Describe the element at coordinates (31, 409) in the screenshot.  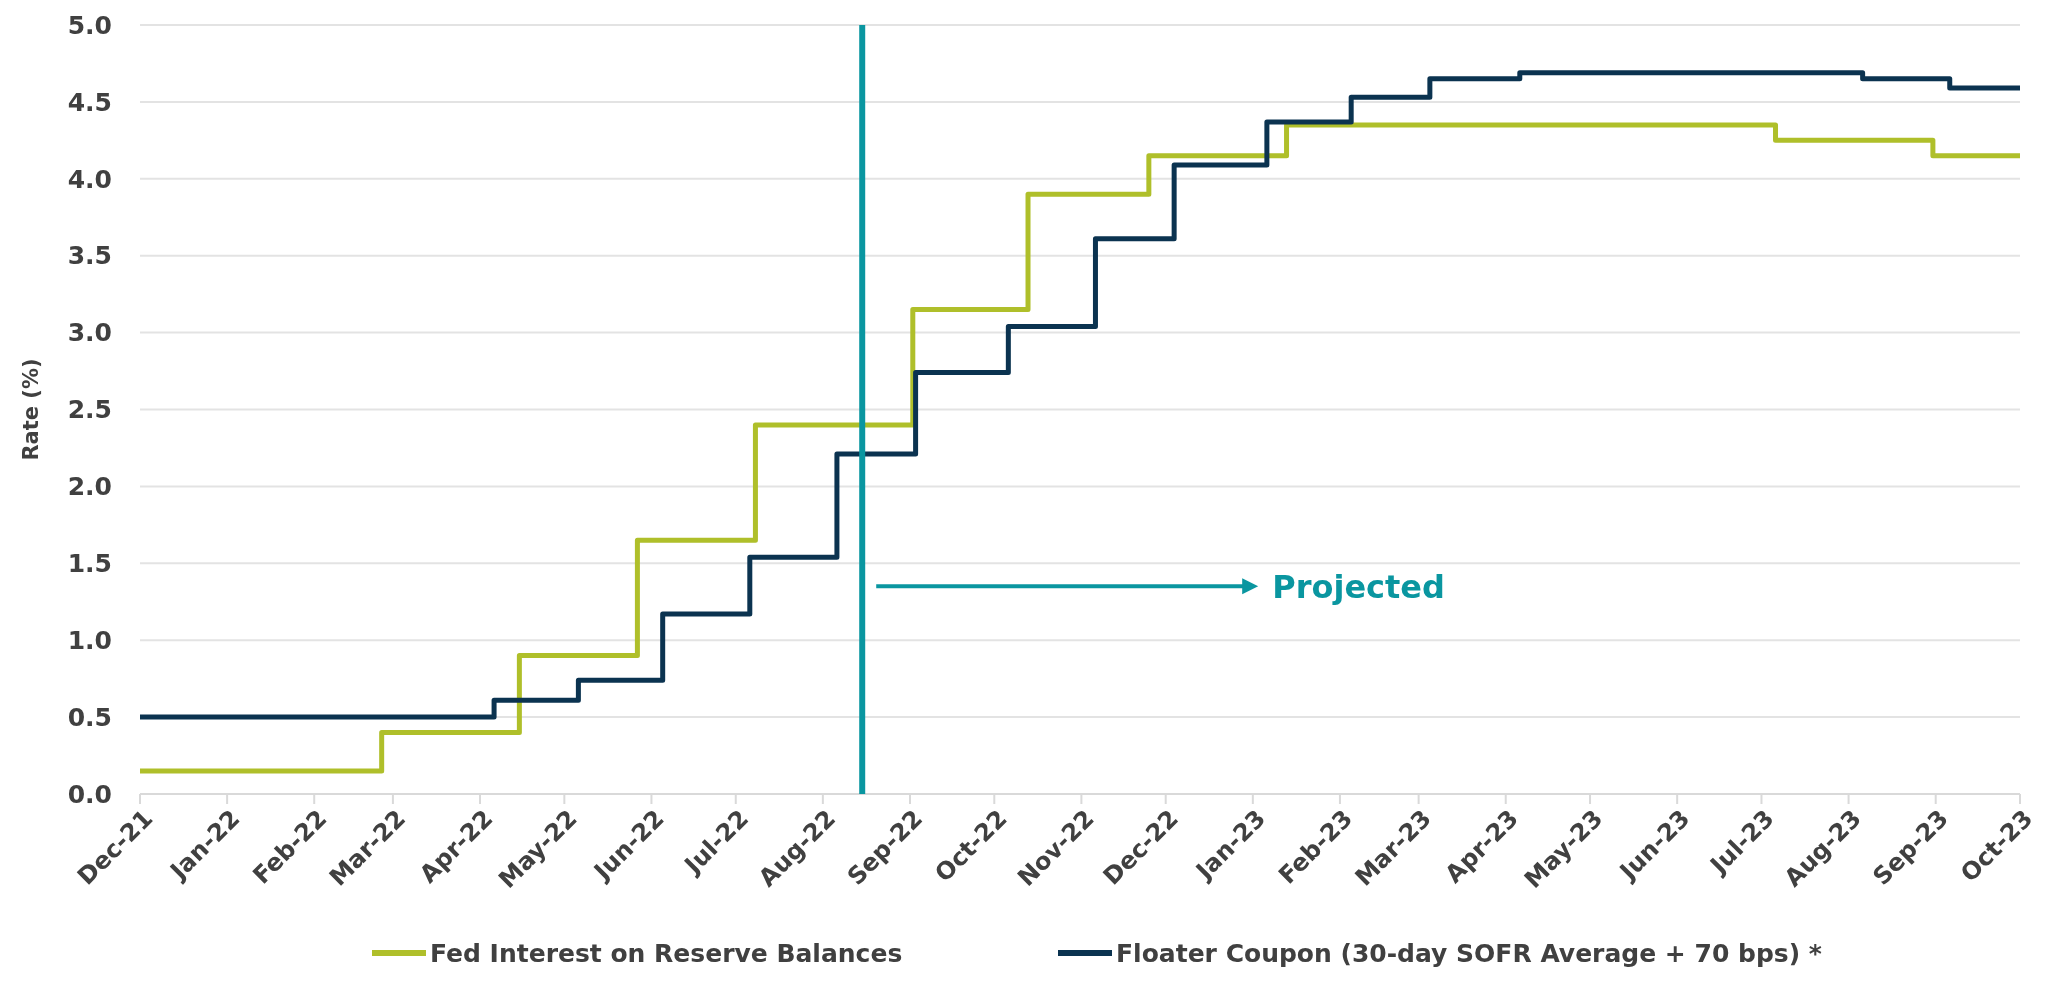
I see `y-axis-title: Rate (%)` at that location.